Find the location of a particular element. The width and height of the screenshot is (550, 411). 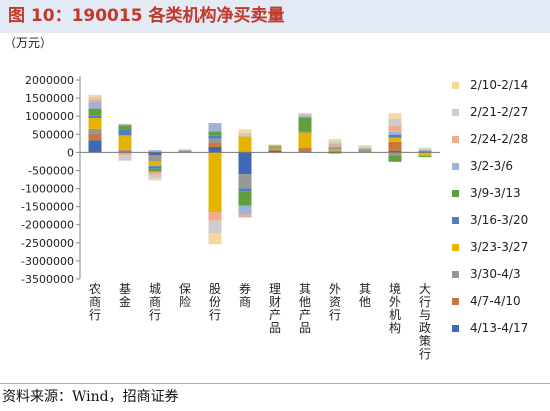

y-tick-label: -500000 is located at coordinates (51, 170).